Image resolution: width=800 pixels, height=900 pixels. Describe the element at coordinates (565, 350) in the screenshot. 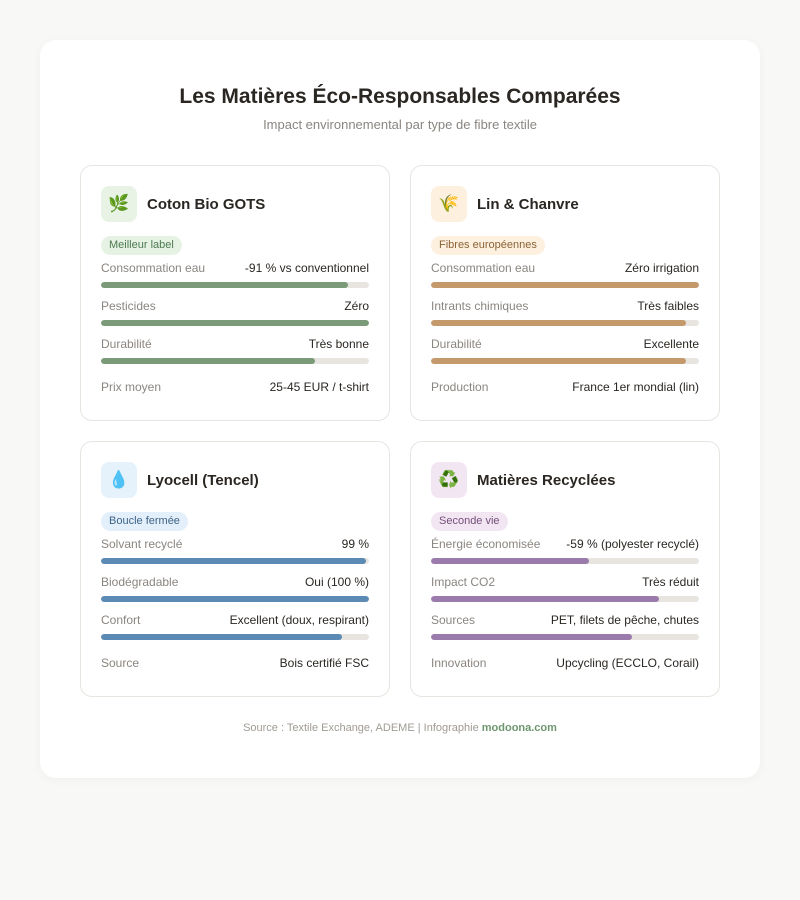

I see `metric-row: Durabilité Excellente` at that location.